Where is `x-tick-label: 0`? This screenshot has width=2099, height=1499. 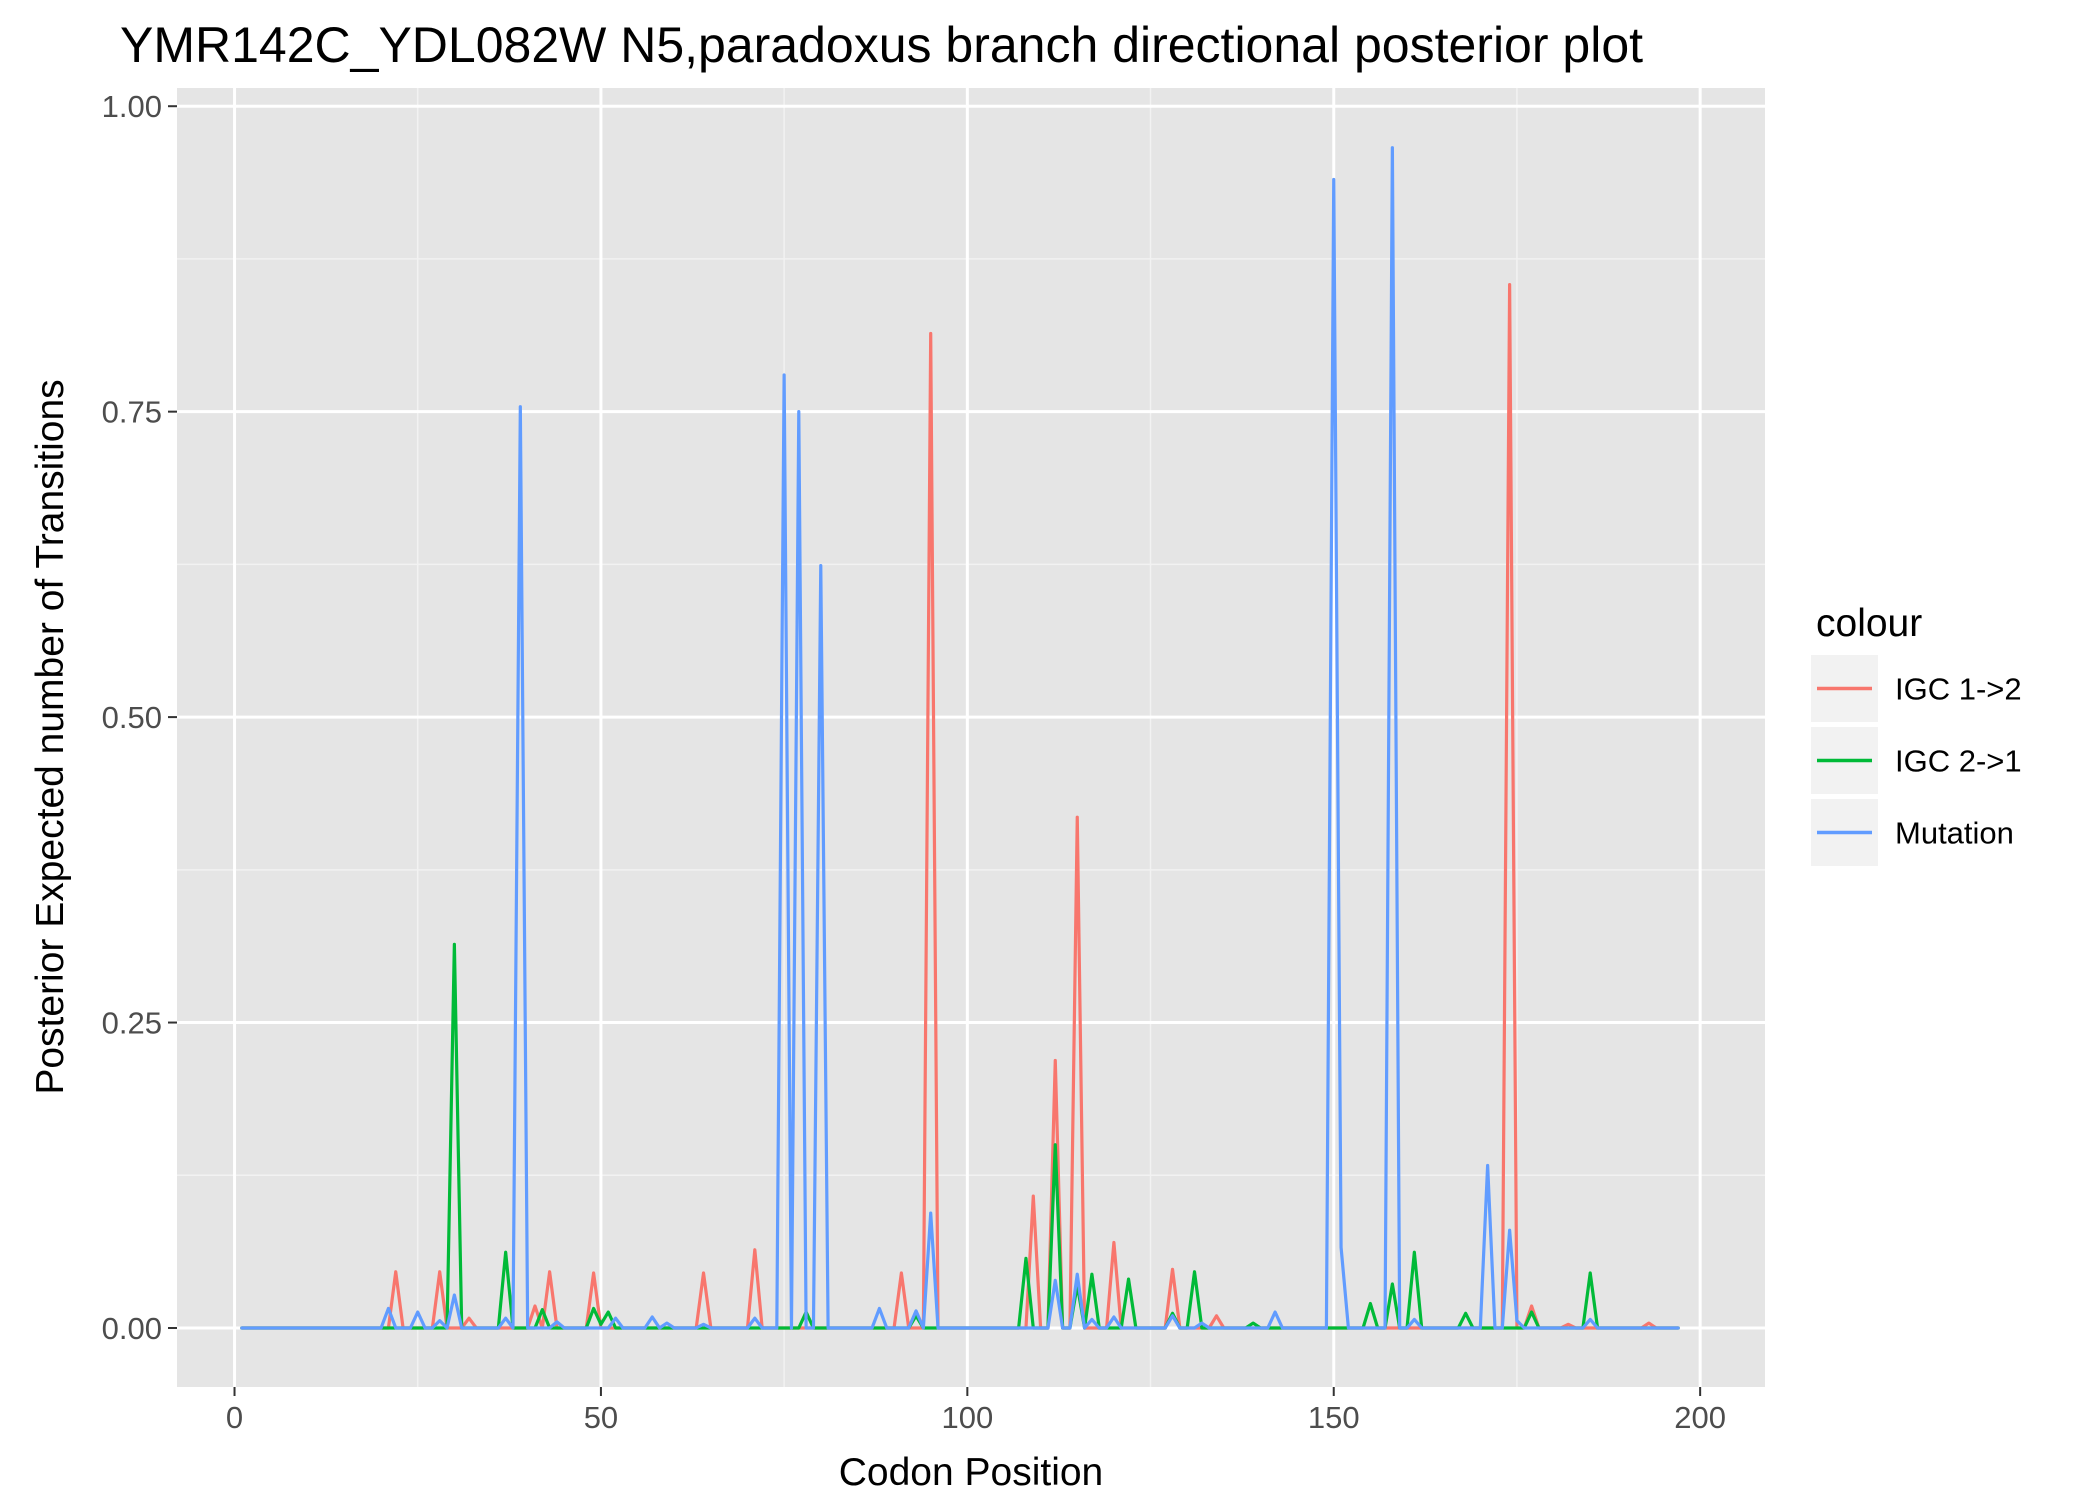
x-tick-label: 0 is located at coordinates (234, 1417).